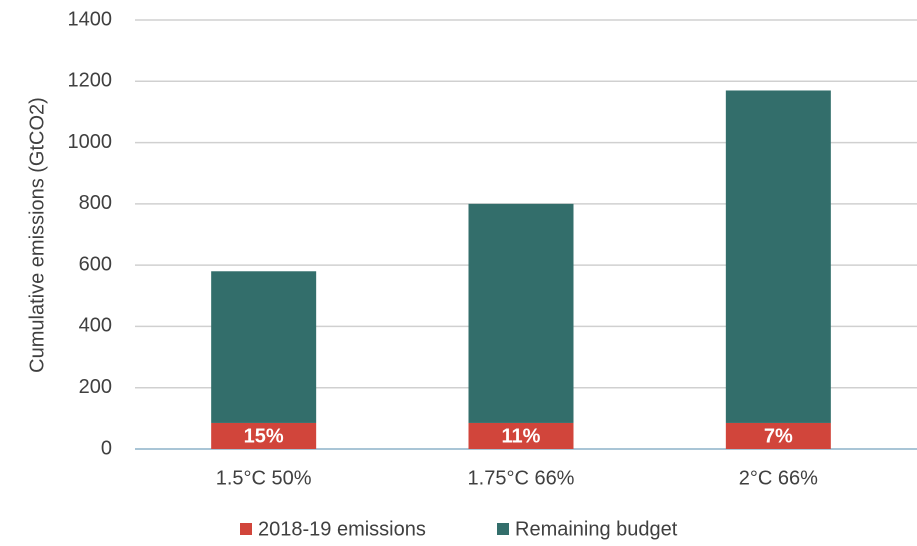 This screenshot has width=917, height=546. What do you see at coordinates (90, 81) in the screenshot?
I see `y-tick-label: 1200` at bounding box center [90, 81].